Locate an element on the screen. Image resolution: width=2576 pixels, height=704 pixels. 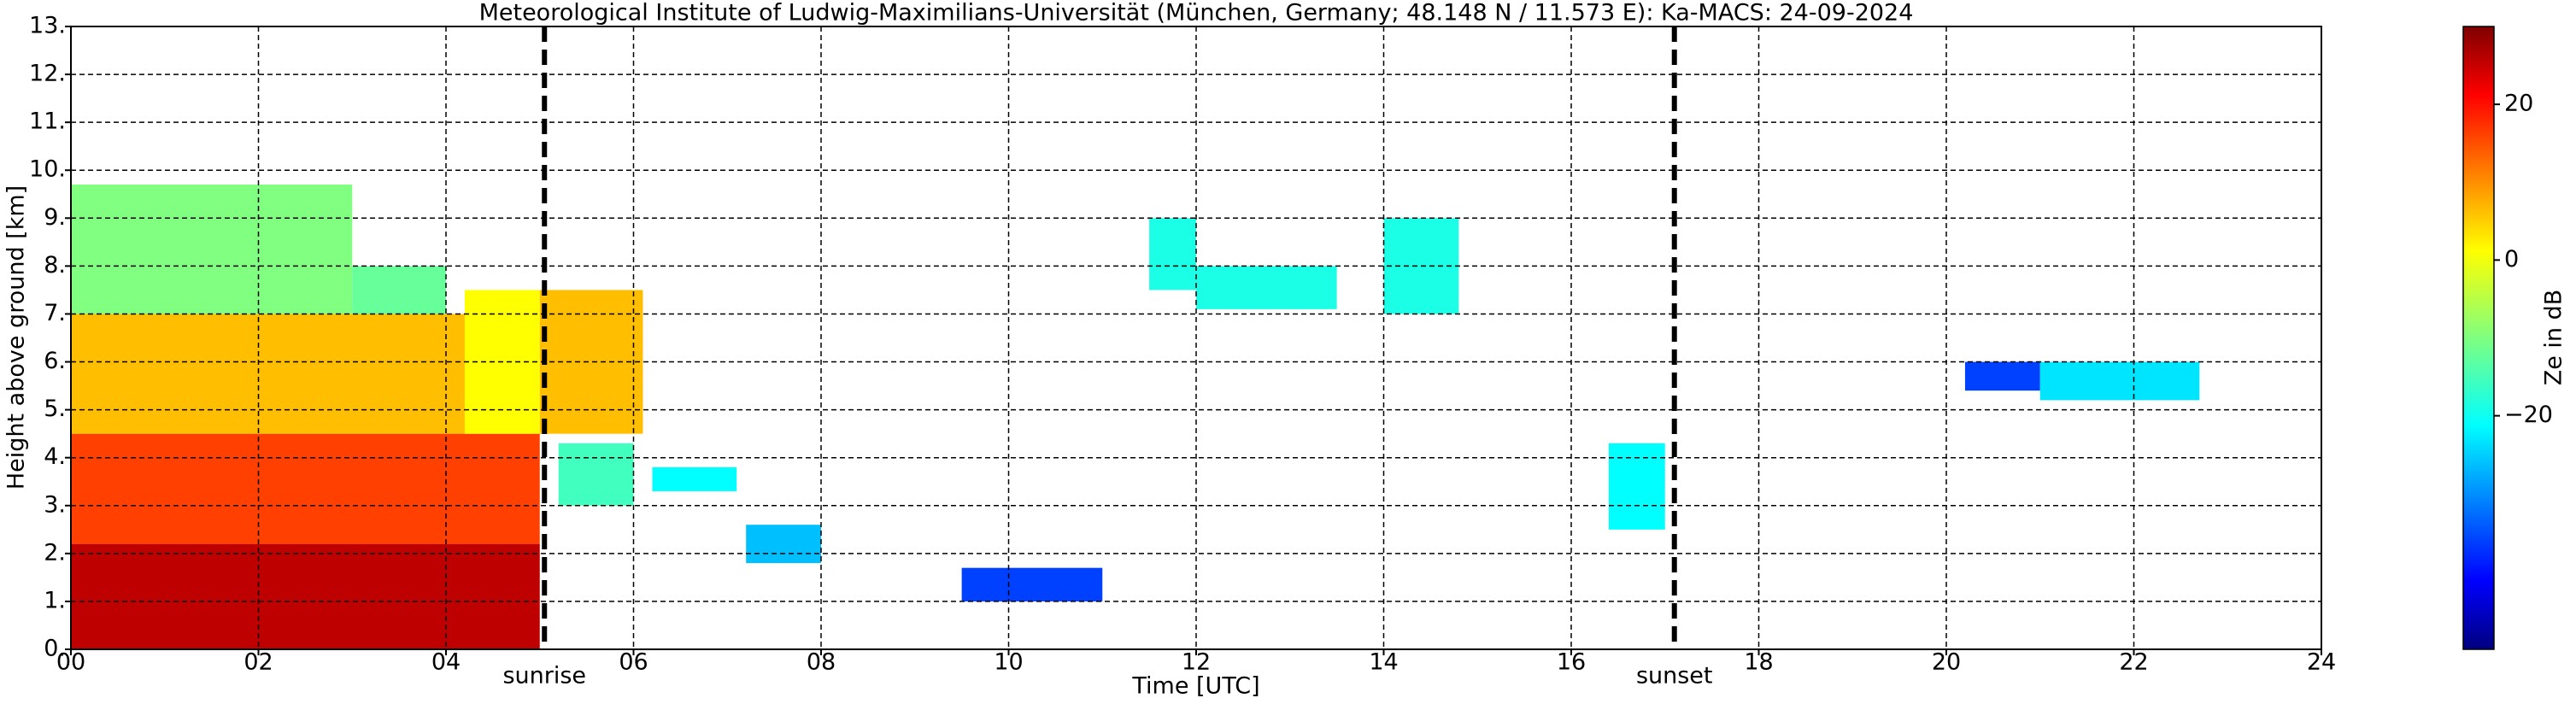
x-tick-label: 20 is located at coordinates (1946, 662).